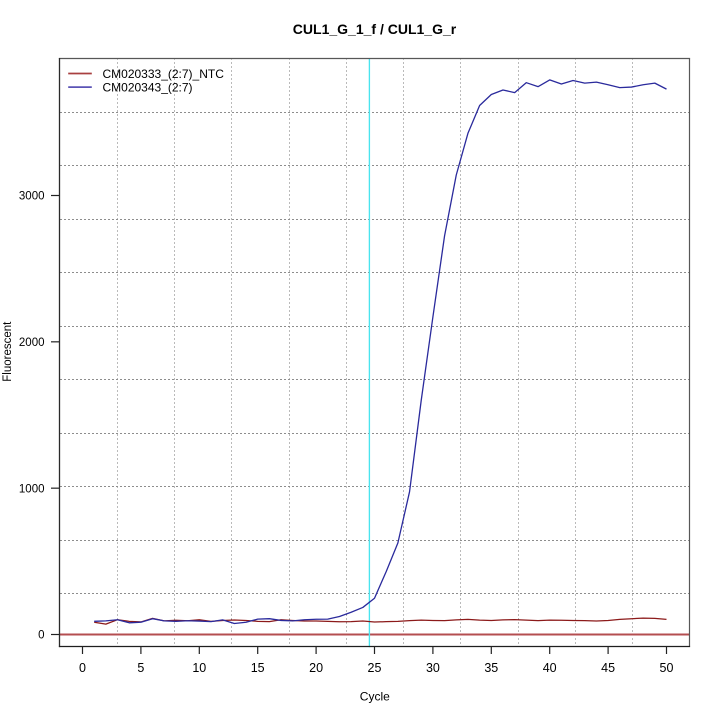 This screenshot has height=725, width=720. I want to click on svg-text: 35, so click(491, 668).